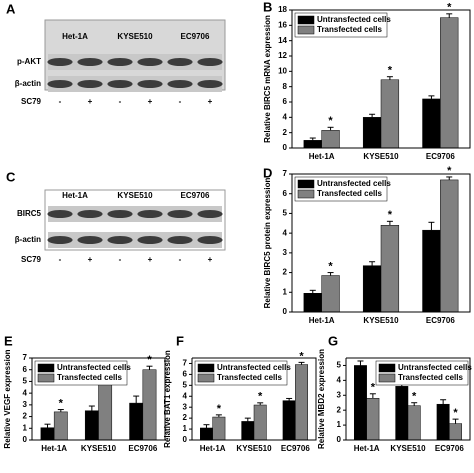 This screenshot has width=474, height=473. Describe the element at coordinates (282, 70) in the screenshot. I see `y-tick-label: 10` at that location.